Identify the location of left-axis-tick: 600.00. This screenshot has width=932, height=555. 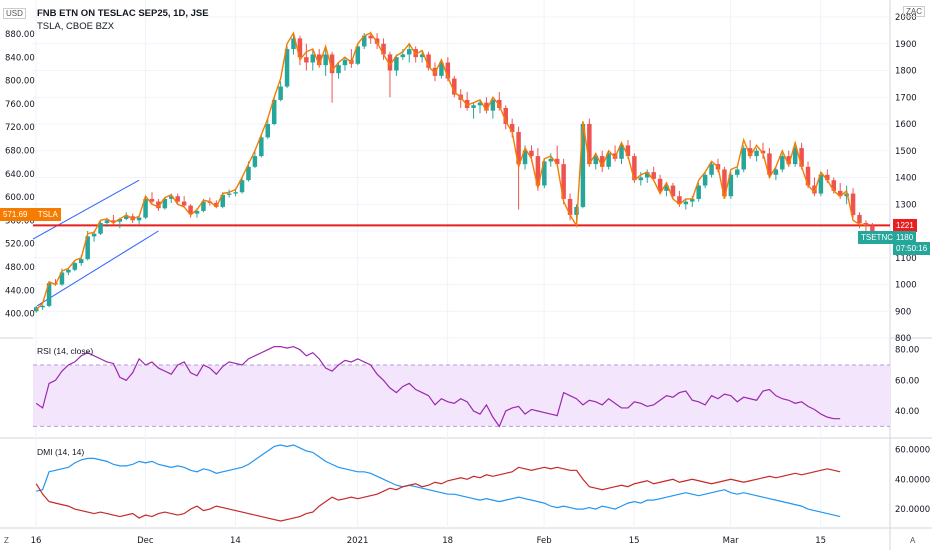
(20, 198).